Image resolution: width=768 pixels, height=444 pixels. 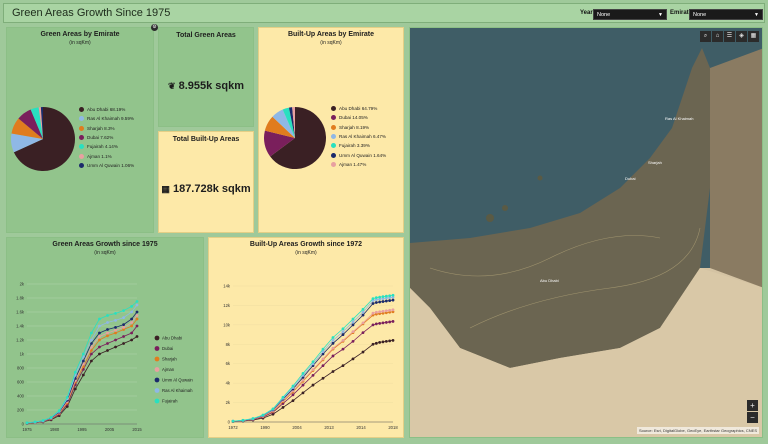 What do you see at coordinates (753, 36) in the screenshot?
I see `basemap-icon: ▦` at bounding box center [753, 36].